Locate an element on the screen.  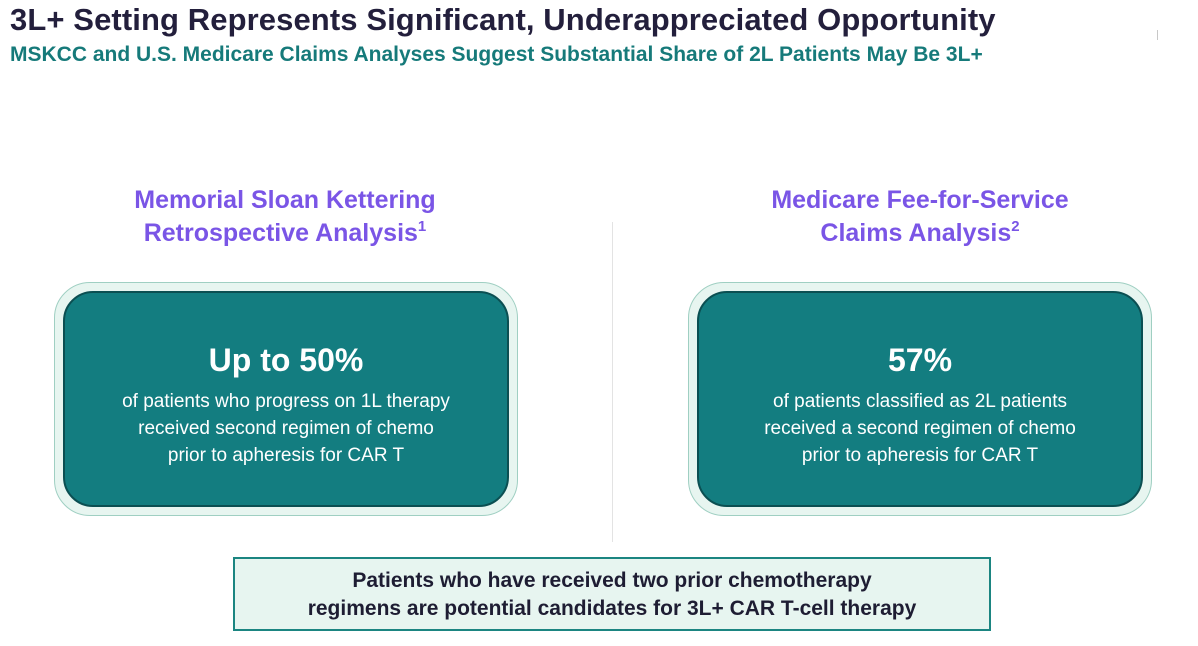
mskcc-desc-line: received second regimen of chemo is located at coordinates (286, 428).